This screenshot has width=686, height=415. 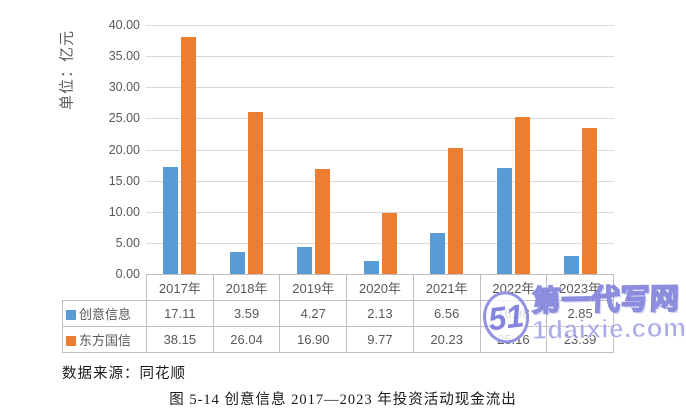 I want to click on bar-创意信息-2019年, so click(x=304, y=260).